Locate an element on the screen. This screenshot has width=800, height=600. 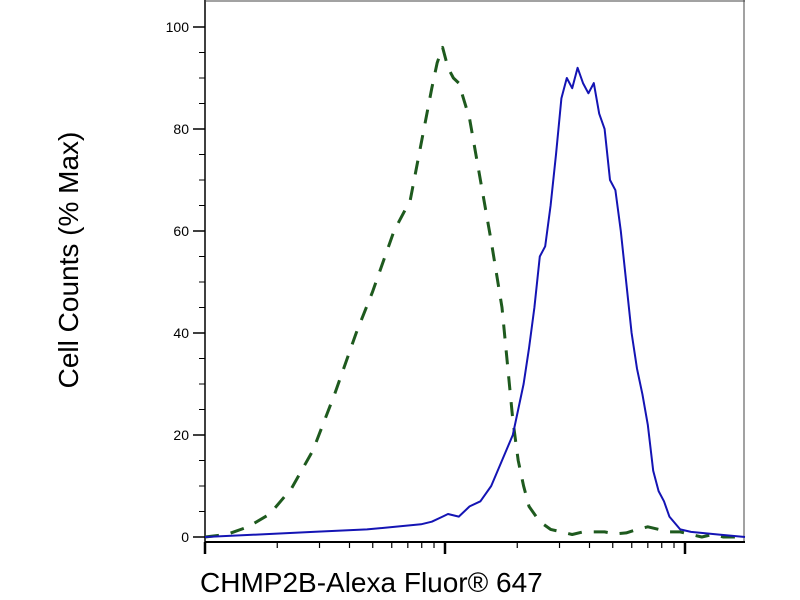
y-axis: 0 20 40 60 80 100 is located at coordinates (185, 282).